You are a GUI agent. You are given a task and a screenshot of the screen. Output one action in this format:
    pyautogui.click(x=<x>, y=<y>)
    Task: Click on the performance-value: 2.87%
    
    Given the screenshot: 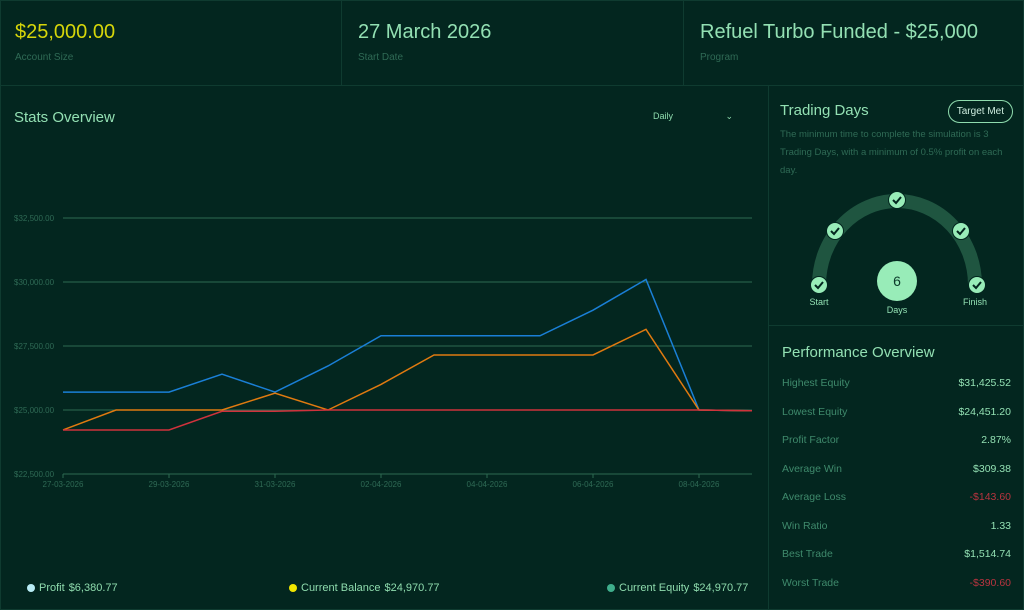 What is the action you would take?
    pyautogui.click(x=996, y=440)
    